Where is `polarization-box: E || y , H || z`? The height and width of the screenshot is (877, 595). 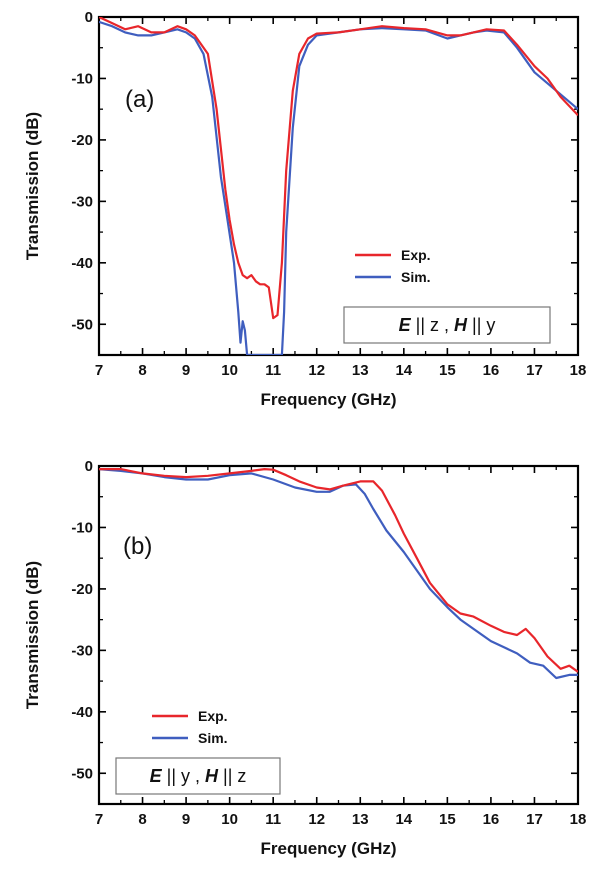 polarization-box: E || y , H || z is located at coordinates (198, 776).